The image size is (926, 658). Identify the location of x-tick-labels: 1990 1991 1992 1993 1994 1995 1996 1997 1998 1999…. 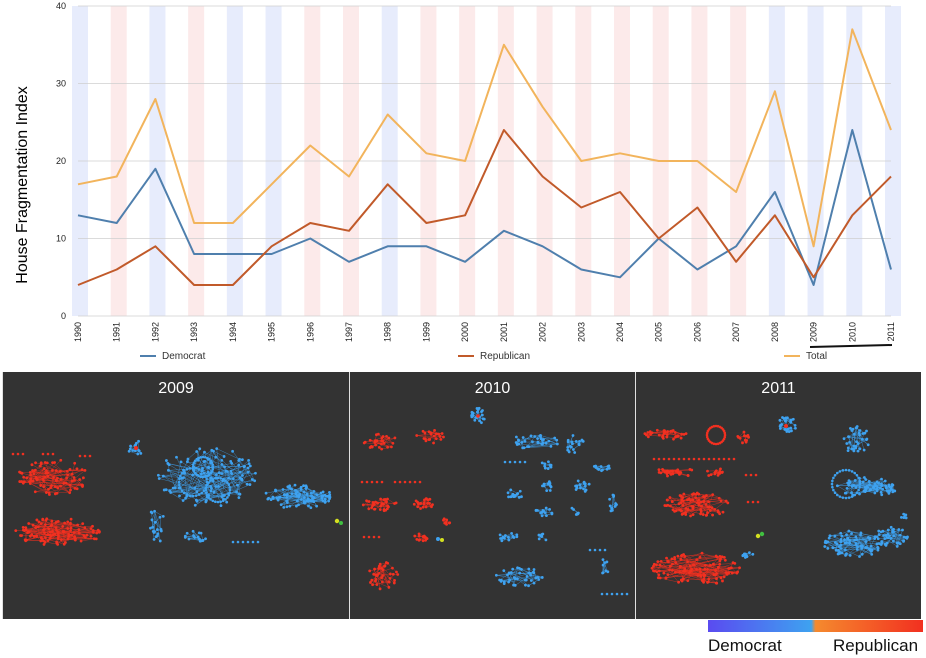
(484, 332).